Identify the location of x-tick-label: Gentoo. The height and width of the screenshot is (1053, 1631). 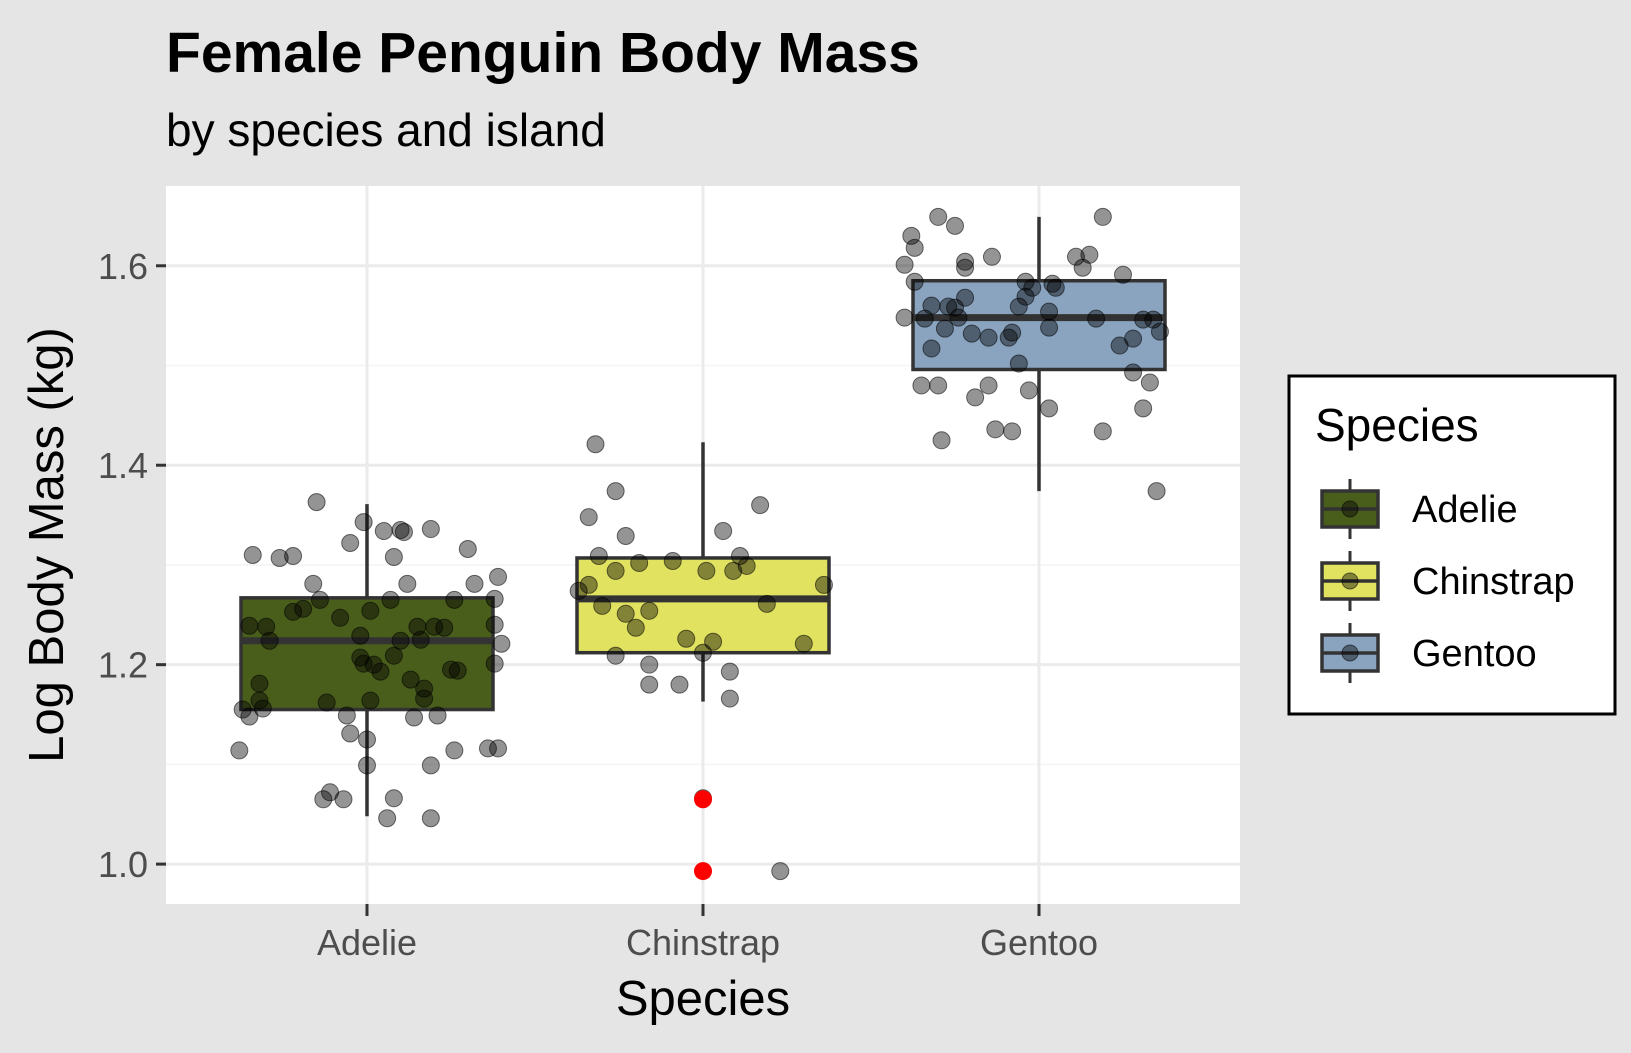
(1039, 942).